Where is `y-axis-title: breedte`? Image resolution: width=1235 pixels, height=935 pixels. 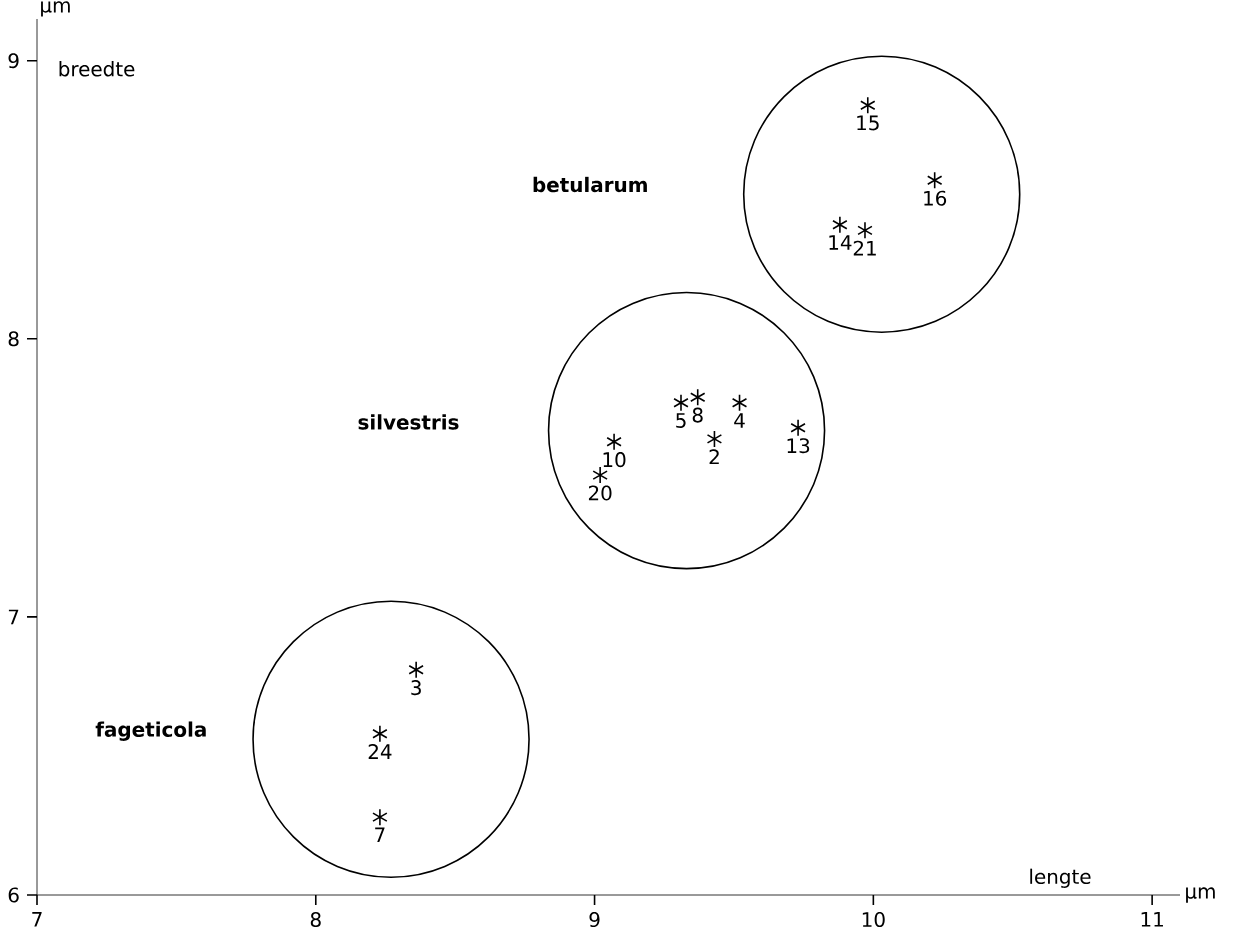 y-axis-title: breedte is located at coordinates (97, 69).